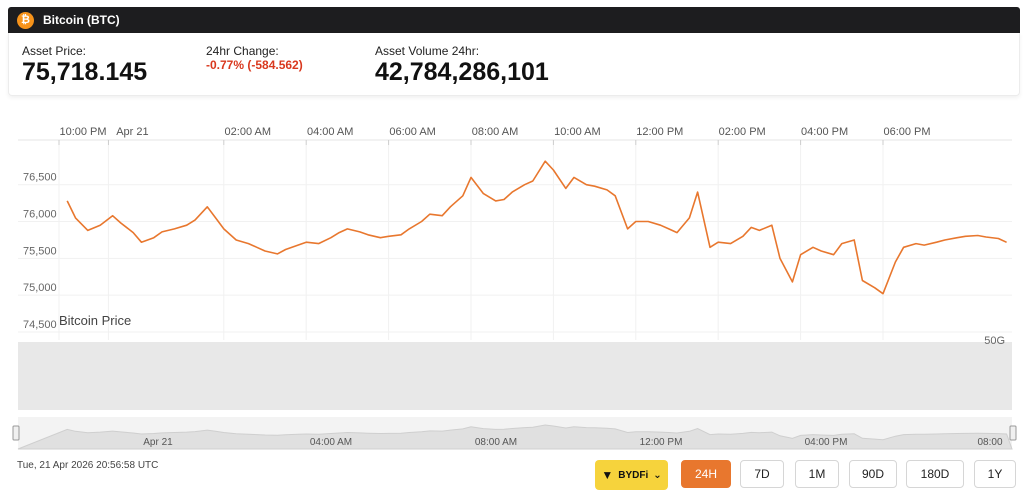  Describe the element at coordinates (657, 475) in the screenshot. I see `chevron-down-icon: ⌄` at that location.